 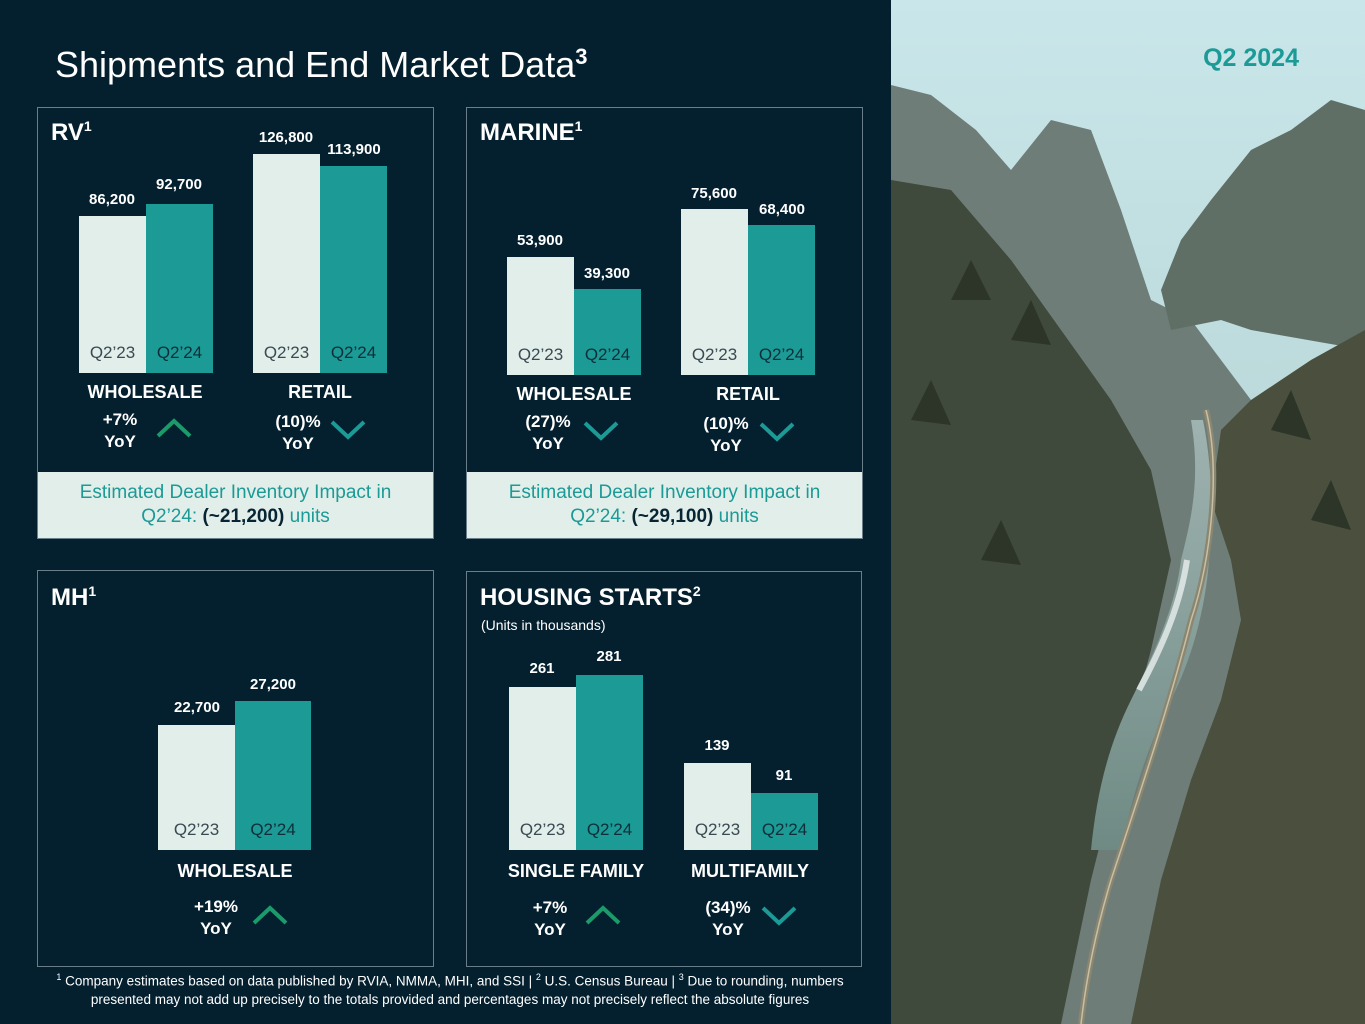 I want to click on mh-wholesale-q223-value: 22,700, so click(x=197, y=707).